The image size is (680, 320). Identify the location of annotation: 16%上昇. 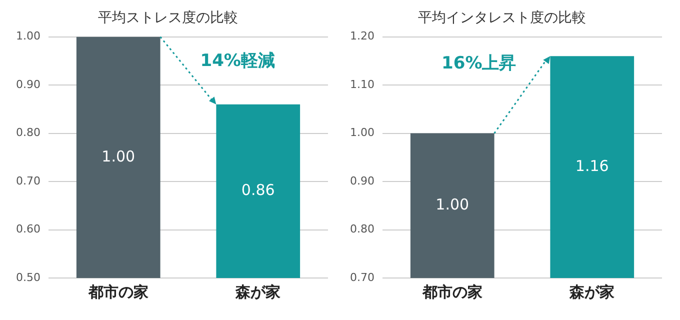
(479, 64).